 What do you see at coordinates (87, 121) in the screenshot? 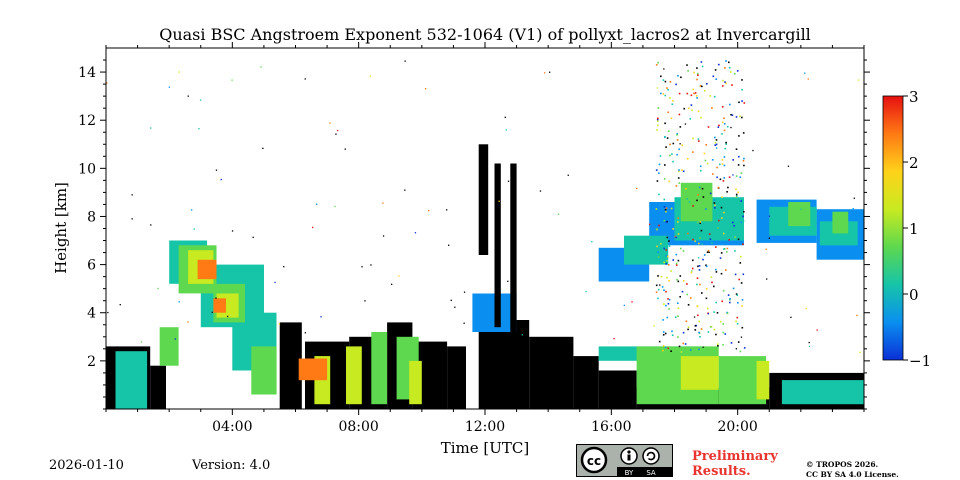
I see `y-tick-label: 12` at bounding box center [87, 121].